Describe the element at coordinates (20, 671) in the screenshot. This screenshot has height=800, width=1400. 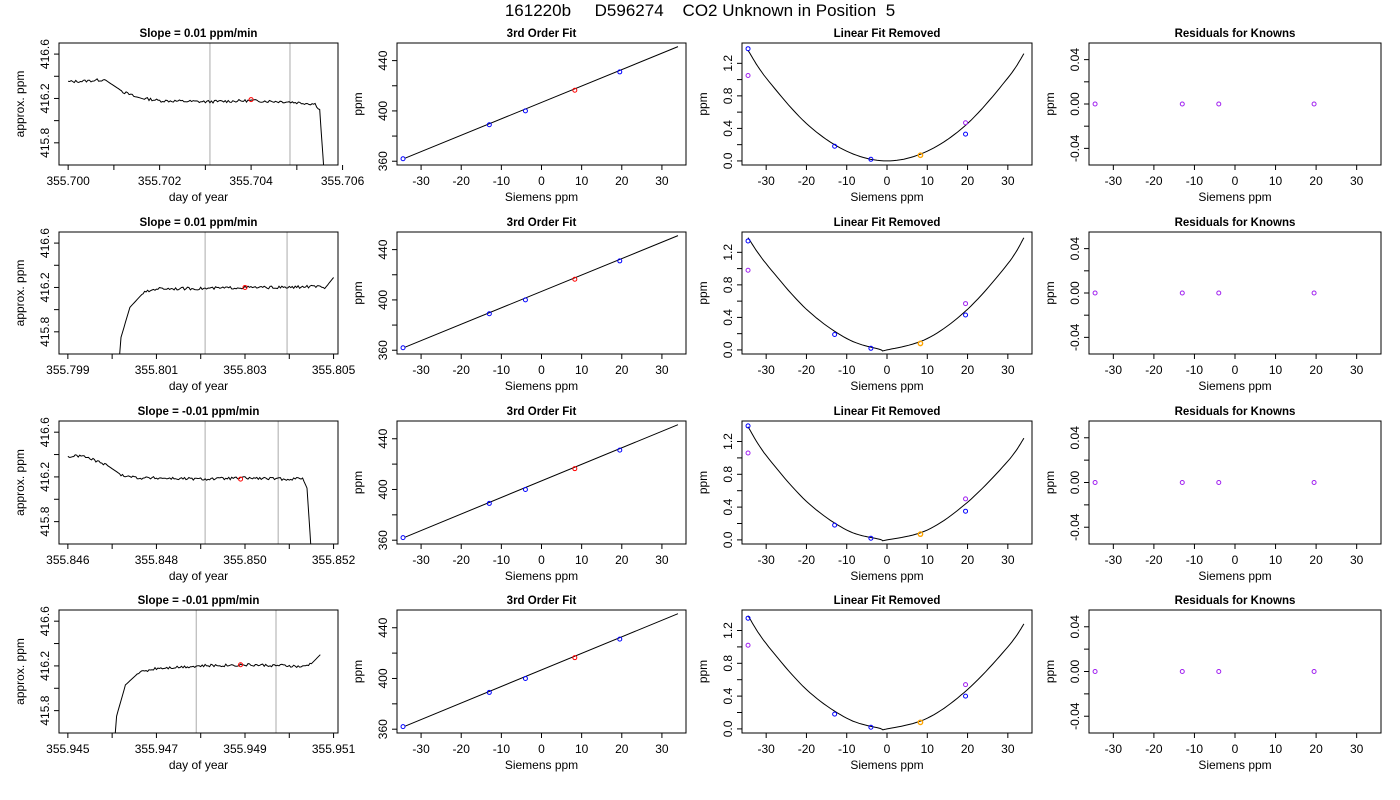
I see `y-axis-label: approx. ppm` at that location.